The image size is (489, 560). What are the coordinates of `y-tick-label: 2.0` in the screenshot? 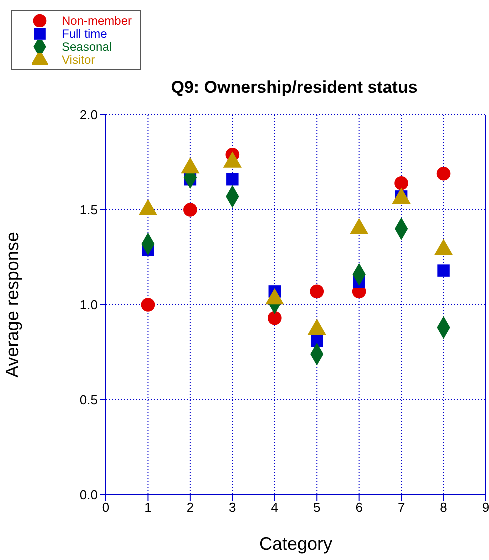 It's located at (89, 115).